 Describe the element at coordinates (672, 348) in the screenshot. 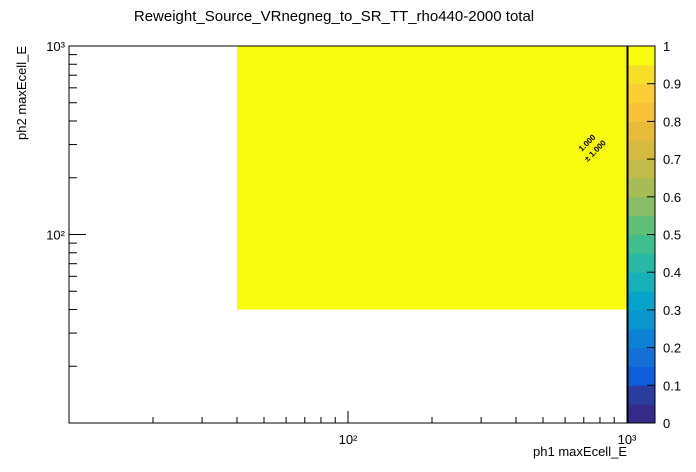

I see `z-tick-label: 0.2` at that location.